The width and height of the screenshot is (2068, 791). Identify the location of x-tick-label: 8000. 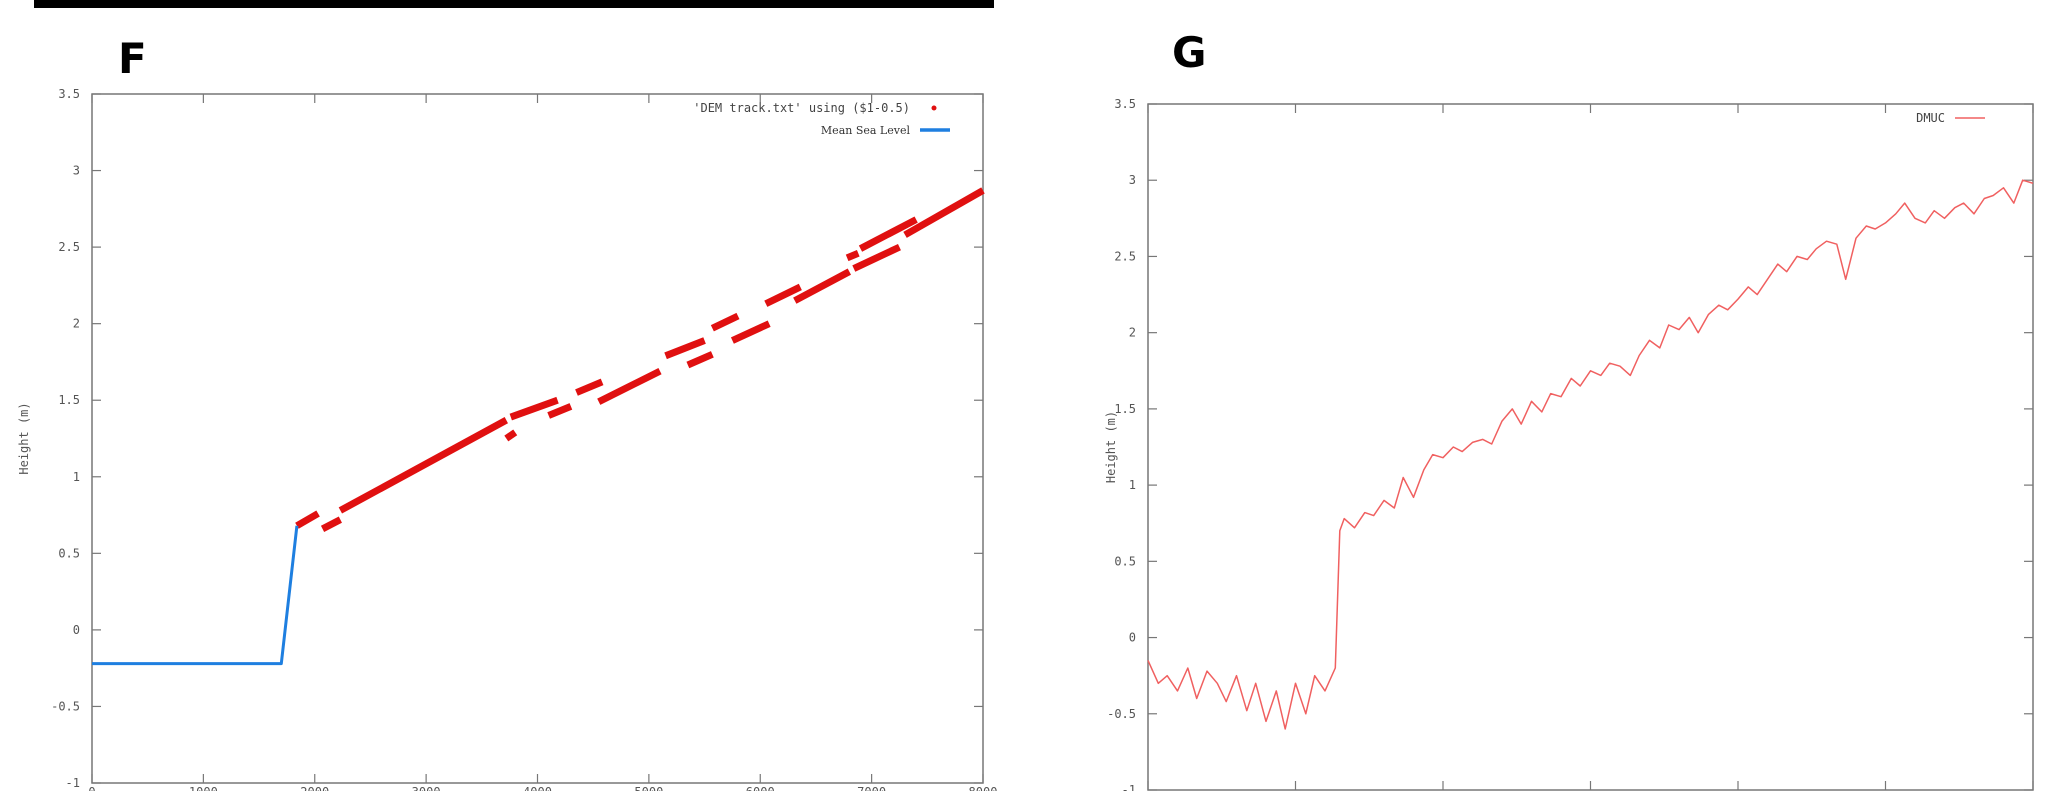
(983, 788).